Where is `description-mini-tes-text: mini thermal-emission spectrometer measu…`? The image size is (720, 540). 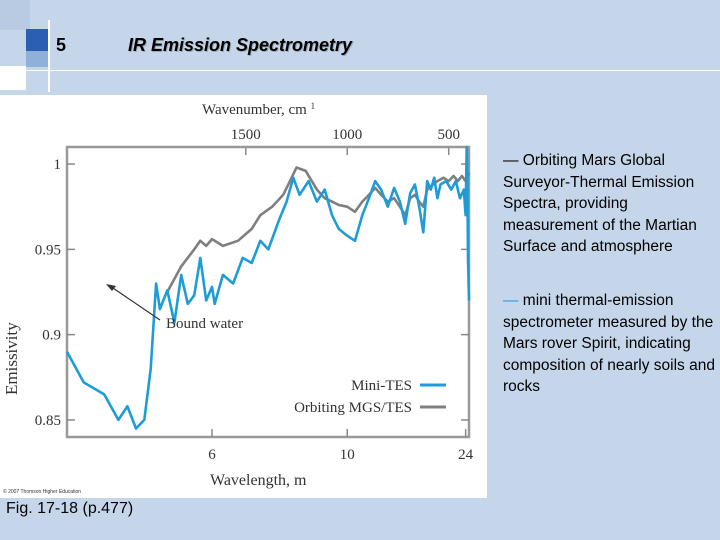
description-mini-tes-text: mini thermal-emission spectrometer measu… is located at coordinates (609, 344).